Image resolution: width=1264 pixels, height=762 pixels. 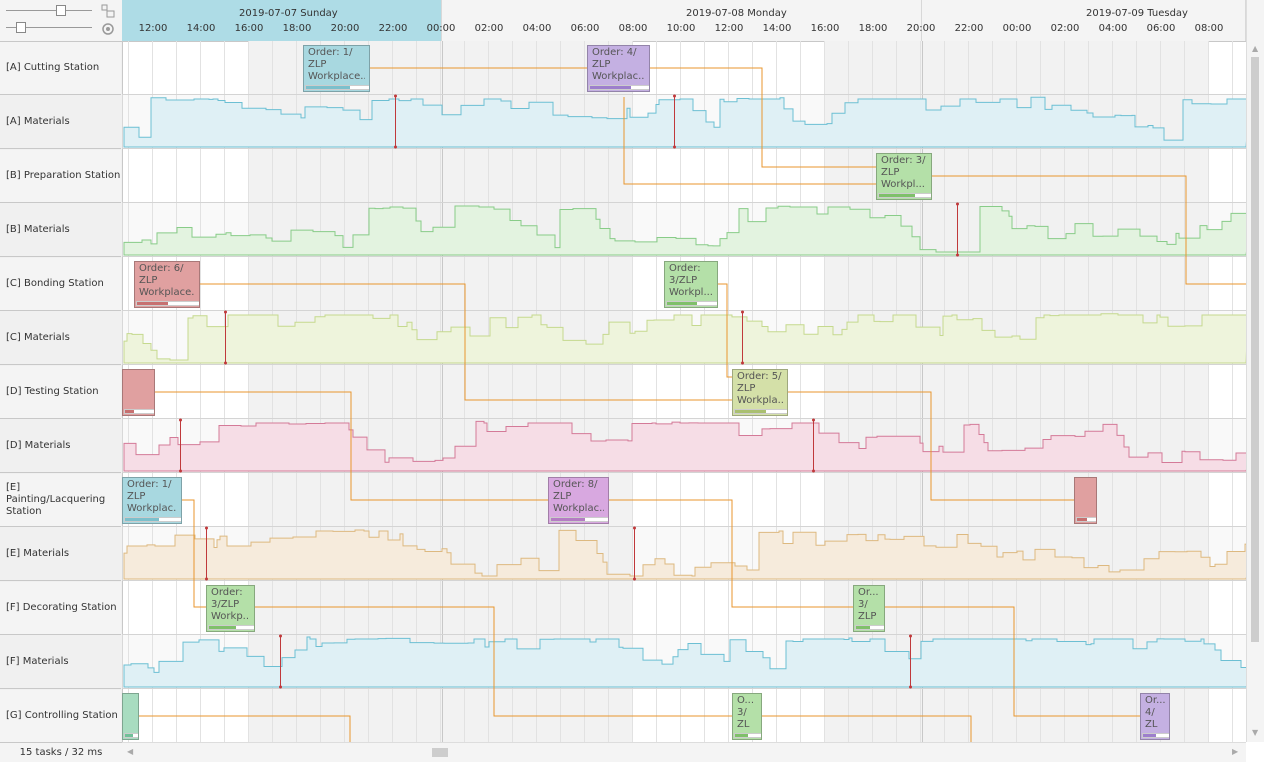 What do you see at coordinates (1017, 28) in the screenshot?
I see `hour-label: 00:00` at bounding box center [1017, 28].